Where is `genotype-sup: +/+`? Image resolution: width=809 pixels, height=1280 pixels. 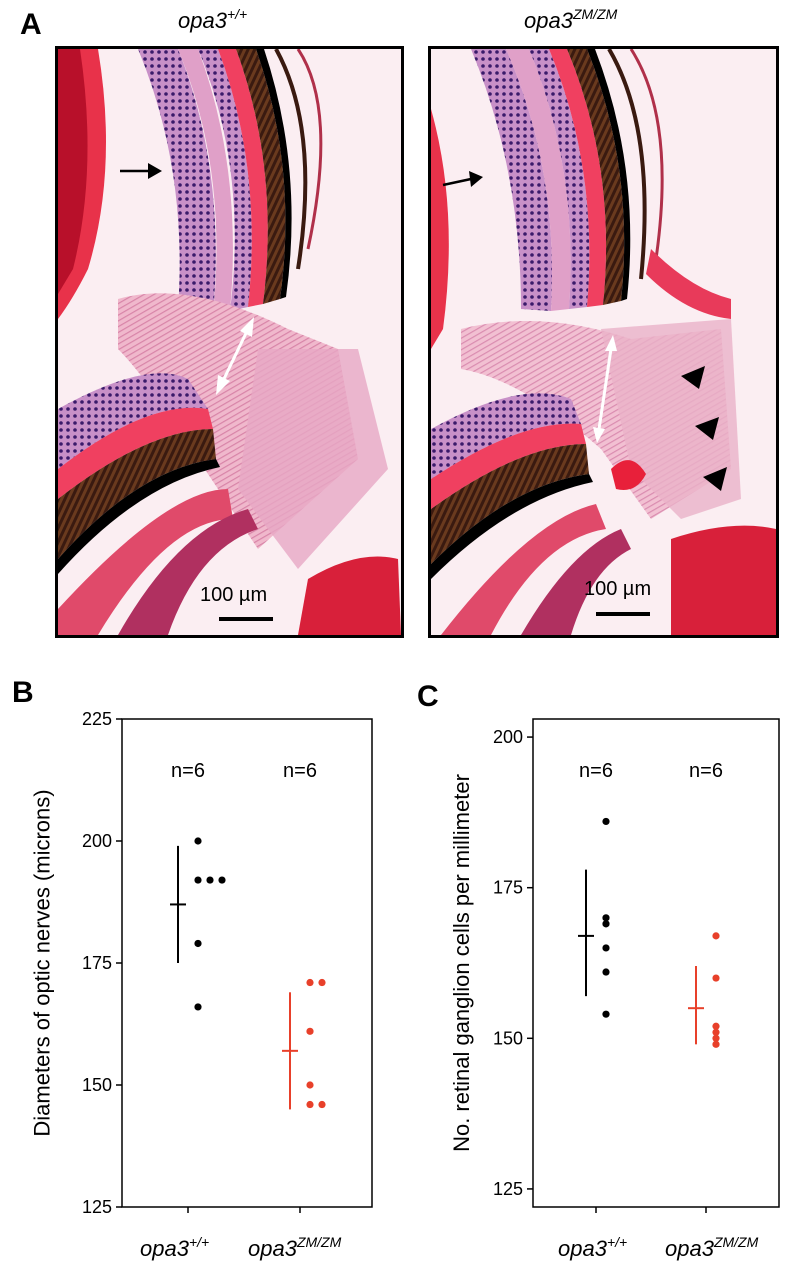 genotype-sup: +/+ is located at coordinates (237, 14).